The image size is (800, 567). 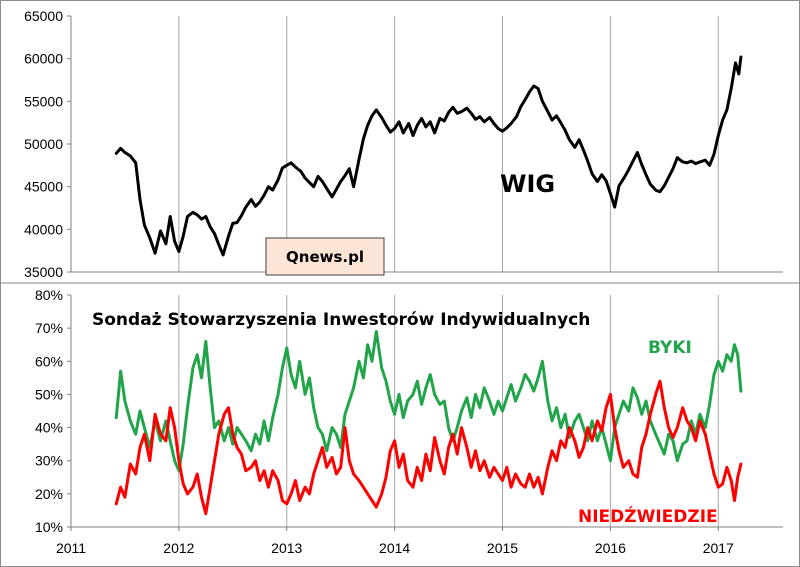 What do you see at coordinates (43, 229) in the screenshot?
I see `wig-y-tick-40000: 40000` at bounding box center [43, 229].